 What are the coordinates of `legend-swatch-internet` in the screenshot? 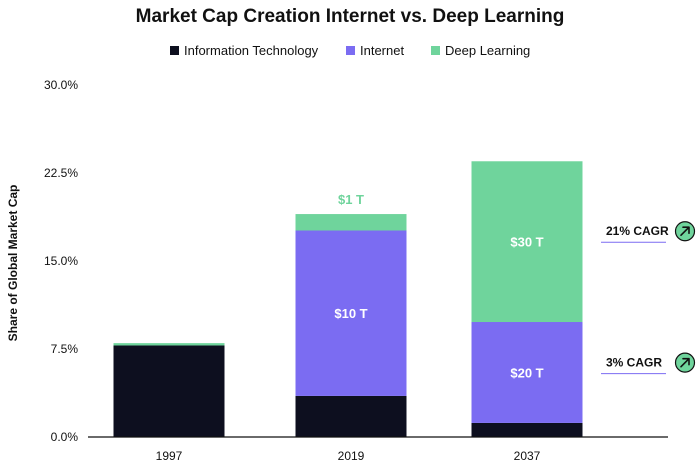 It's located at (350, 50).